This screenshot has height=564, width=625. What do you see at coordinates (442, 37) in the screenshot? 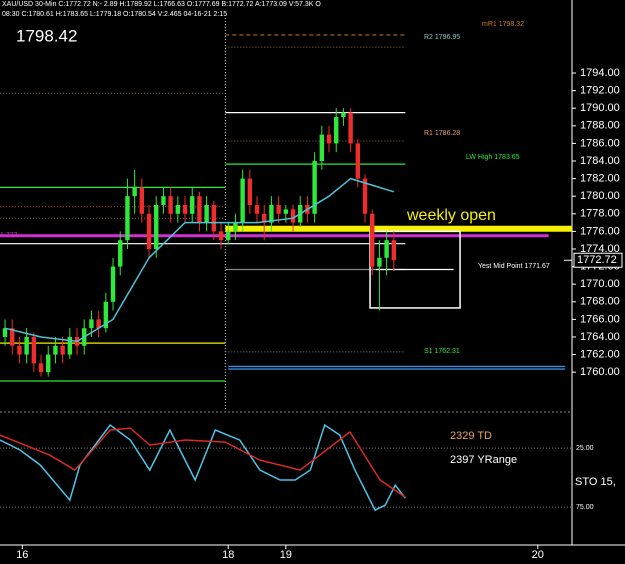
I see `r2-label: R2 1796.95` at bounding box center [442, 37].